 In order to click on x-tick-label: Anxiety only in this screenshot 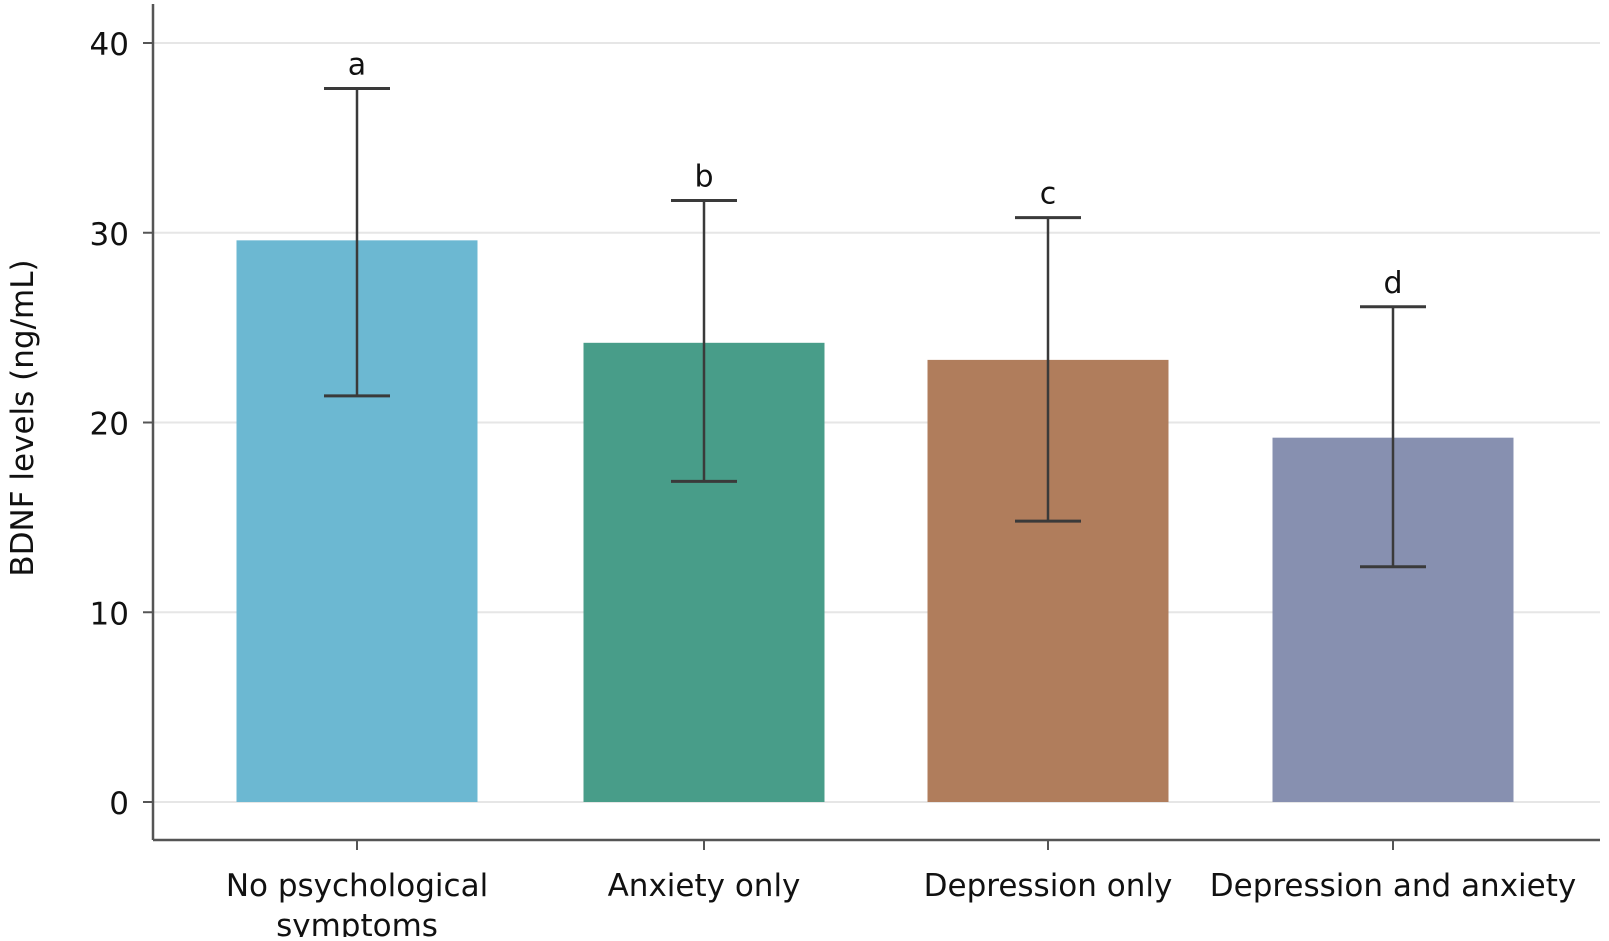, I will do `click(704, 886)`.